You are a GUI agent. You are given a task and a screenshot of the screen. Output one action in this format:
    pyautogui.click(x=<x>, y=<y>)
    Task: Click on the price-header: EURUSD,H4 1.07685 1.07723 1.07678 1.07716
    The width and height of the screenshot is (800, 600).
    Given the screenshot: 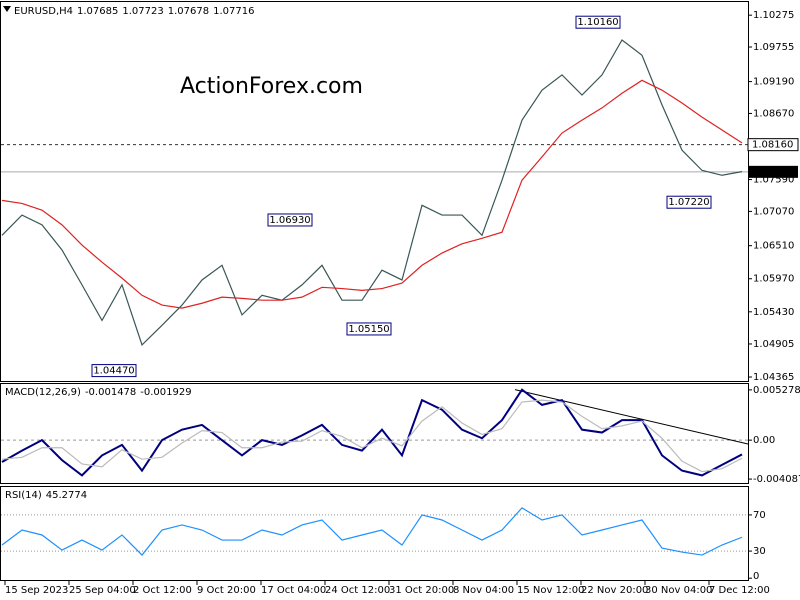 What is the action you would take?
    pyautogui.click(x=134, y=11)
    